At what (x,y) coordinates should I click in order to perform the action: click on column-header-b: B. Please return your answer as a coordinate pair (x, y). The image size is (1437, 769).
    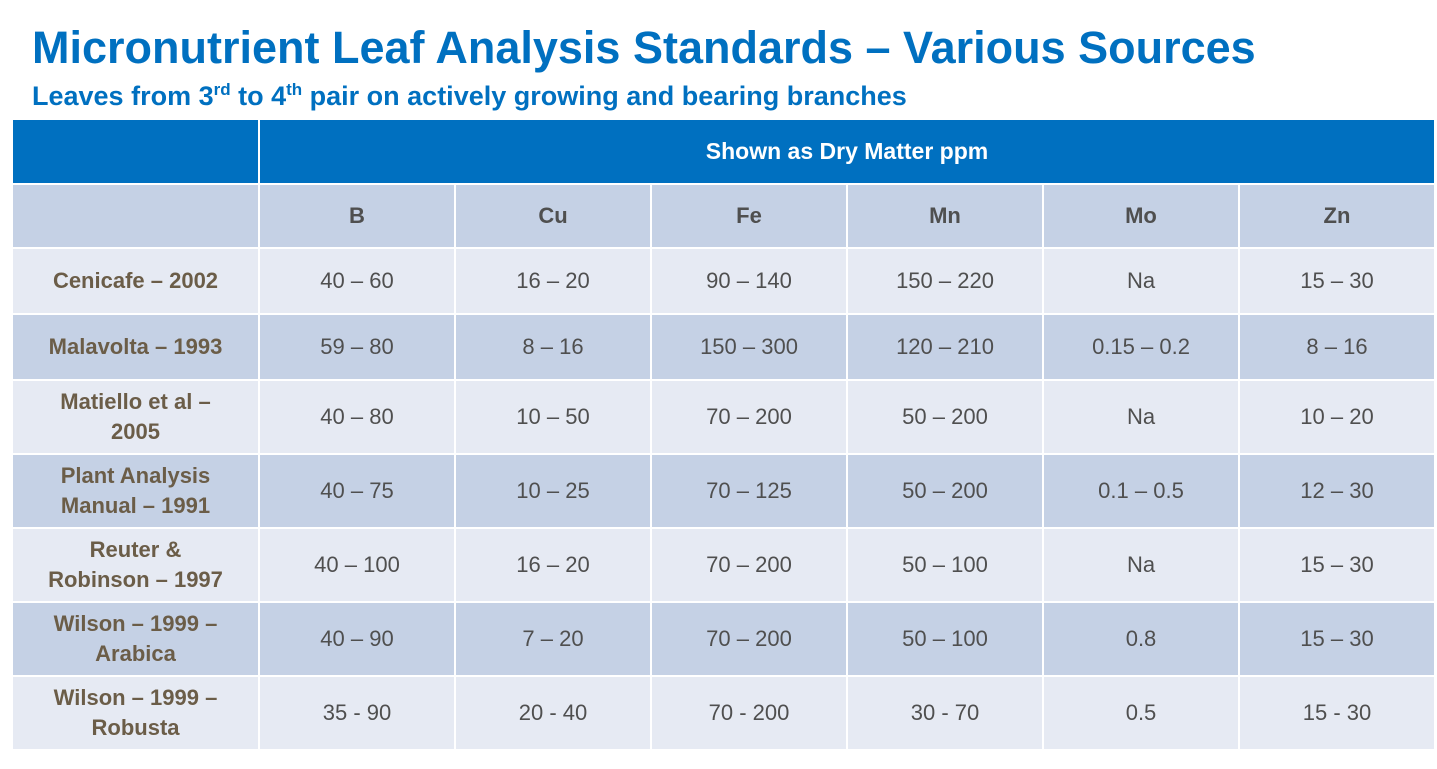
    Looking at the image, I should click on (357, 216).